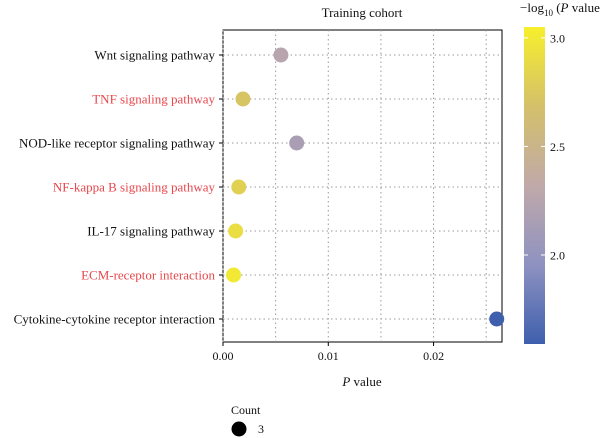 The height and width of the screenshot is (438, 600). I want to click on y-tick-label-6: Cytokine-cytokine receptor interaction, so click(115, 319).